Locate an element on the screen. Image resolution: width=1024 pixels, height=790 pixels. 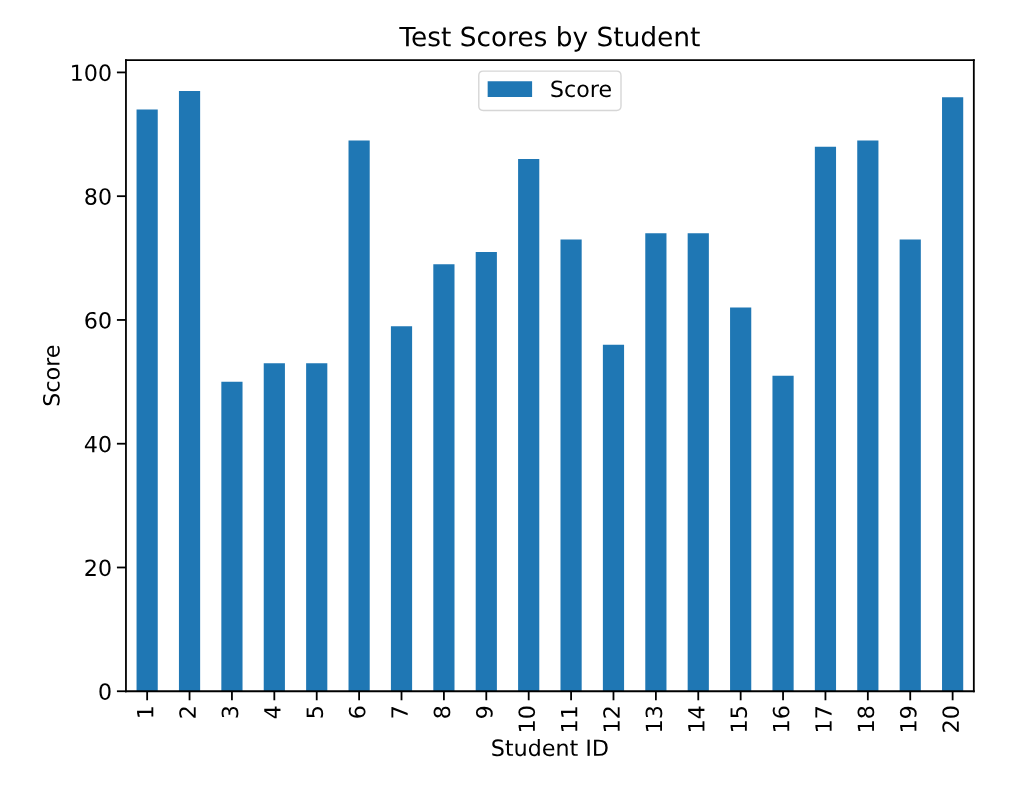
x-tick-label: 17 is located at coordinates (823, 719).